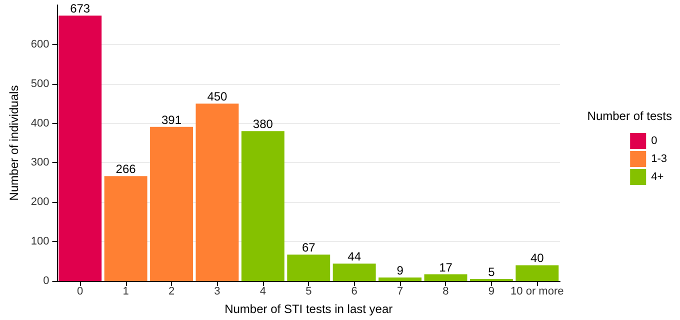 The width and height of the screenshot is (680, 320). I want to click on data-label: 391, so click(172, 119).